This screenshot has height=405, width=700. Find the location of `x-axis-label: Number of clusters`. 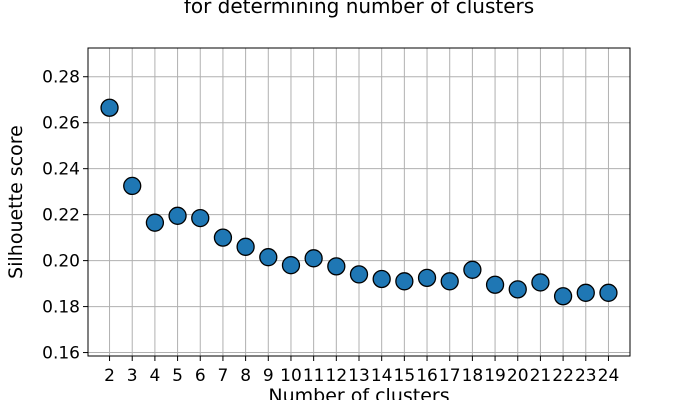

x-axis-label: Number of clusters is located at coordinates (358, 392).